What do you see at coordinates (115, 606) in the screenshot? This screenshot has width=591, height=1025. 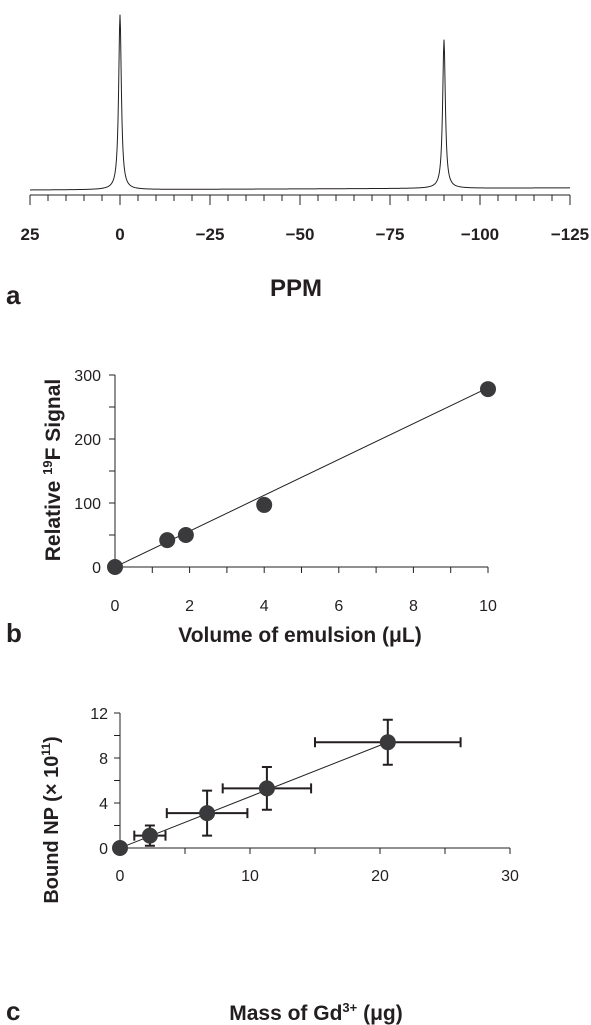 I see `panel-b-x-tick-label: 0` at bounding box center [115, 606].